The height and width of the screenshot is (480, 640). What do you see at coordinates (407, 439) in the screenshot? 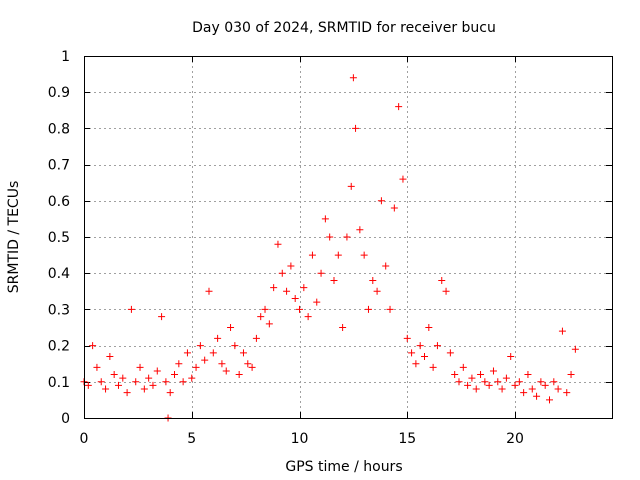
I see `x-tick-label: 15` at bounding box center [407, 439].